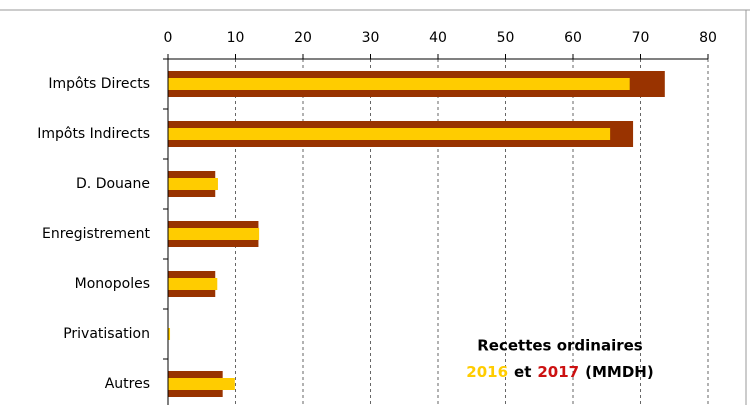 The width and height of the screenshot is (750, 405). I want to click on x-tick-label: 50, so click(506, 38).